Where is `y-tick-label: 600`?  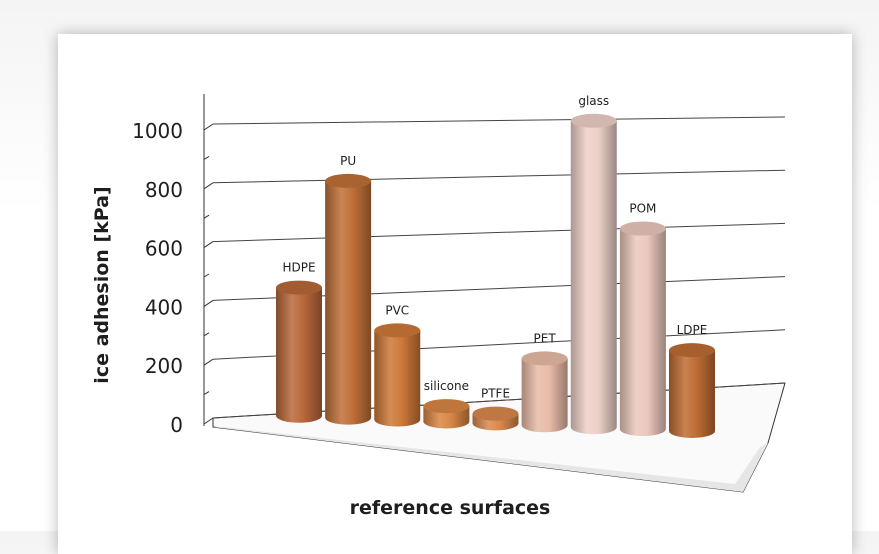 y-tick-label: 600 is located at coordinates (164, 249).